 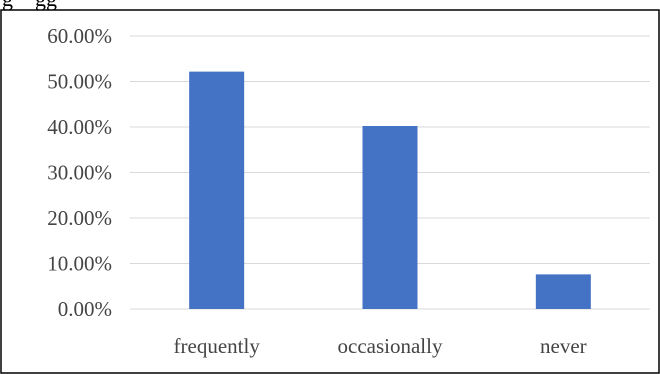 I want to click on x-axis-category-labels: frequently occasionally never, so click(x=380, y=346).